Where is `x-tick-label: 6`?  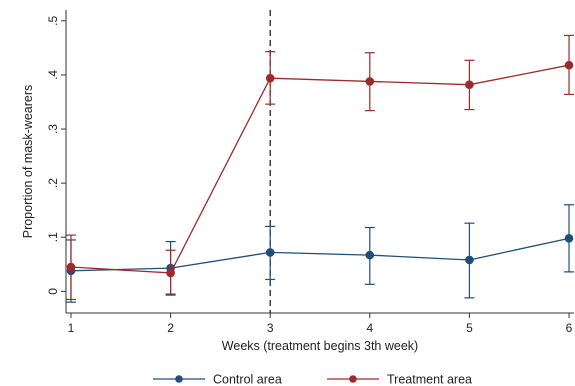
x-tick-label: 6 is located at coordinates (569, 328).